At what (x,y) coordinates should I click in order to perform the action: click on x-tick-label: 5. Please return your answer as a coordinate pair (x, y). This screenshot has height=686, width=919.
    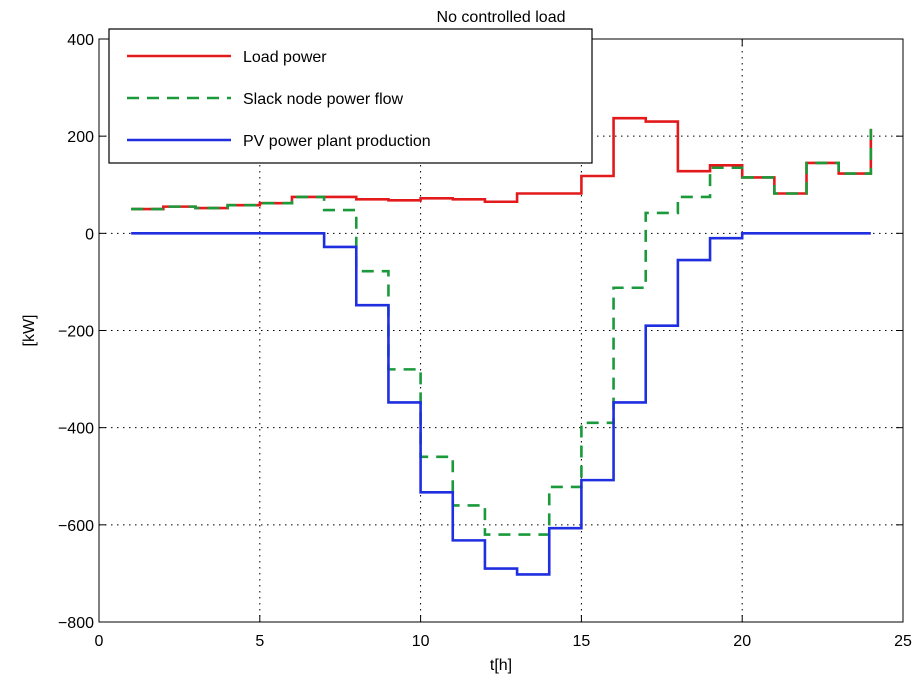
    Looking at the image, I should click on (259, 641).